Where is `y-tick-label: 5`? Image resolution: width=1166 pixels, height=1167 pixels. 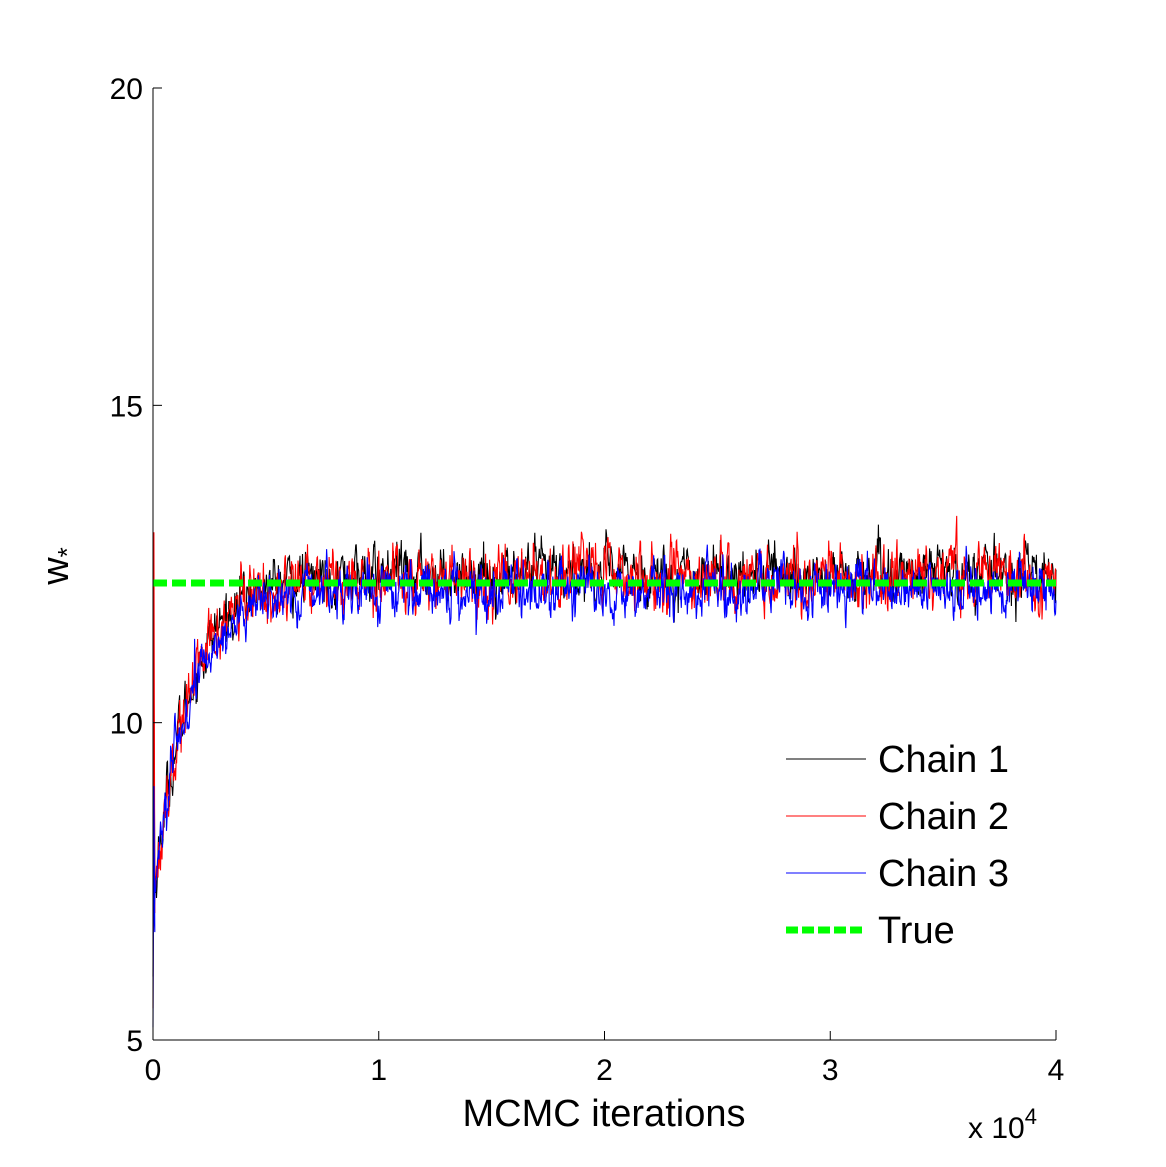
y-tick-label: 5 is located at coordinates (134, 1041).